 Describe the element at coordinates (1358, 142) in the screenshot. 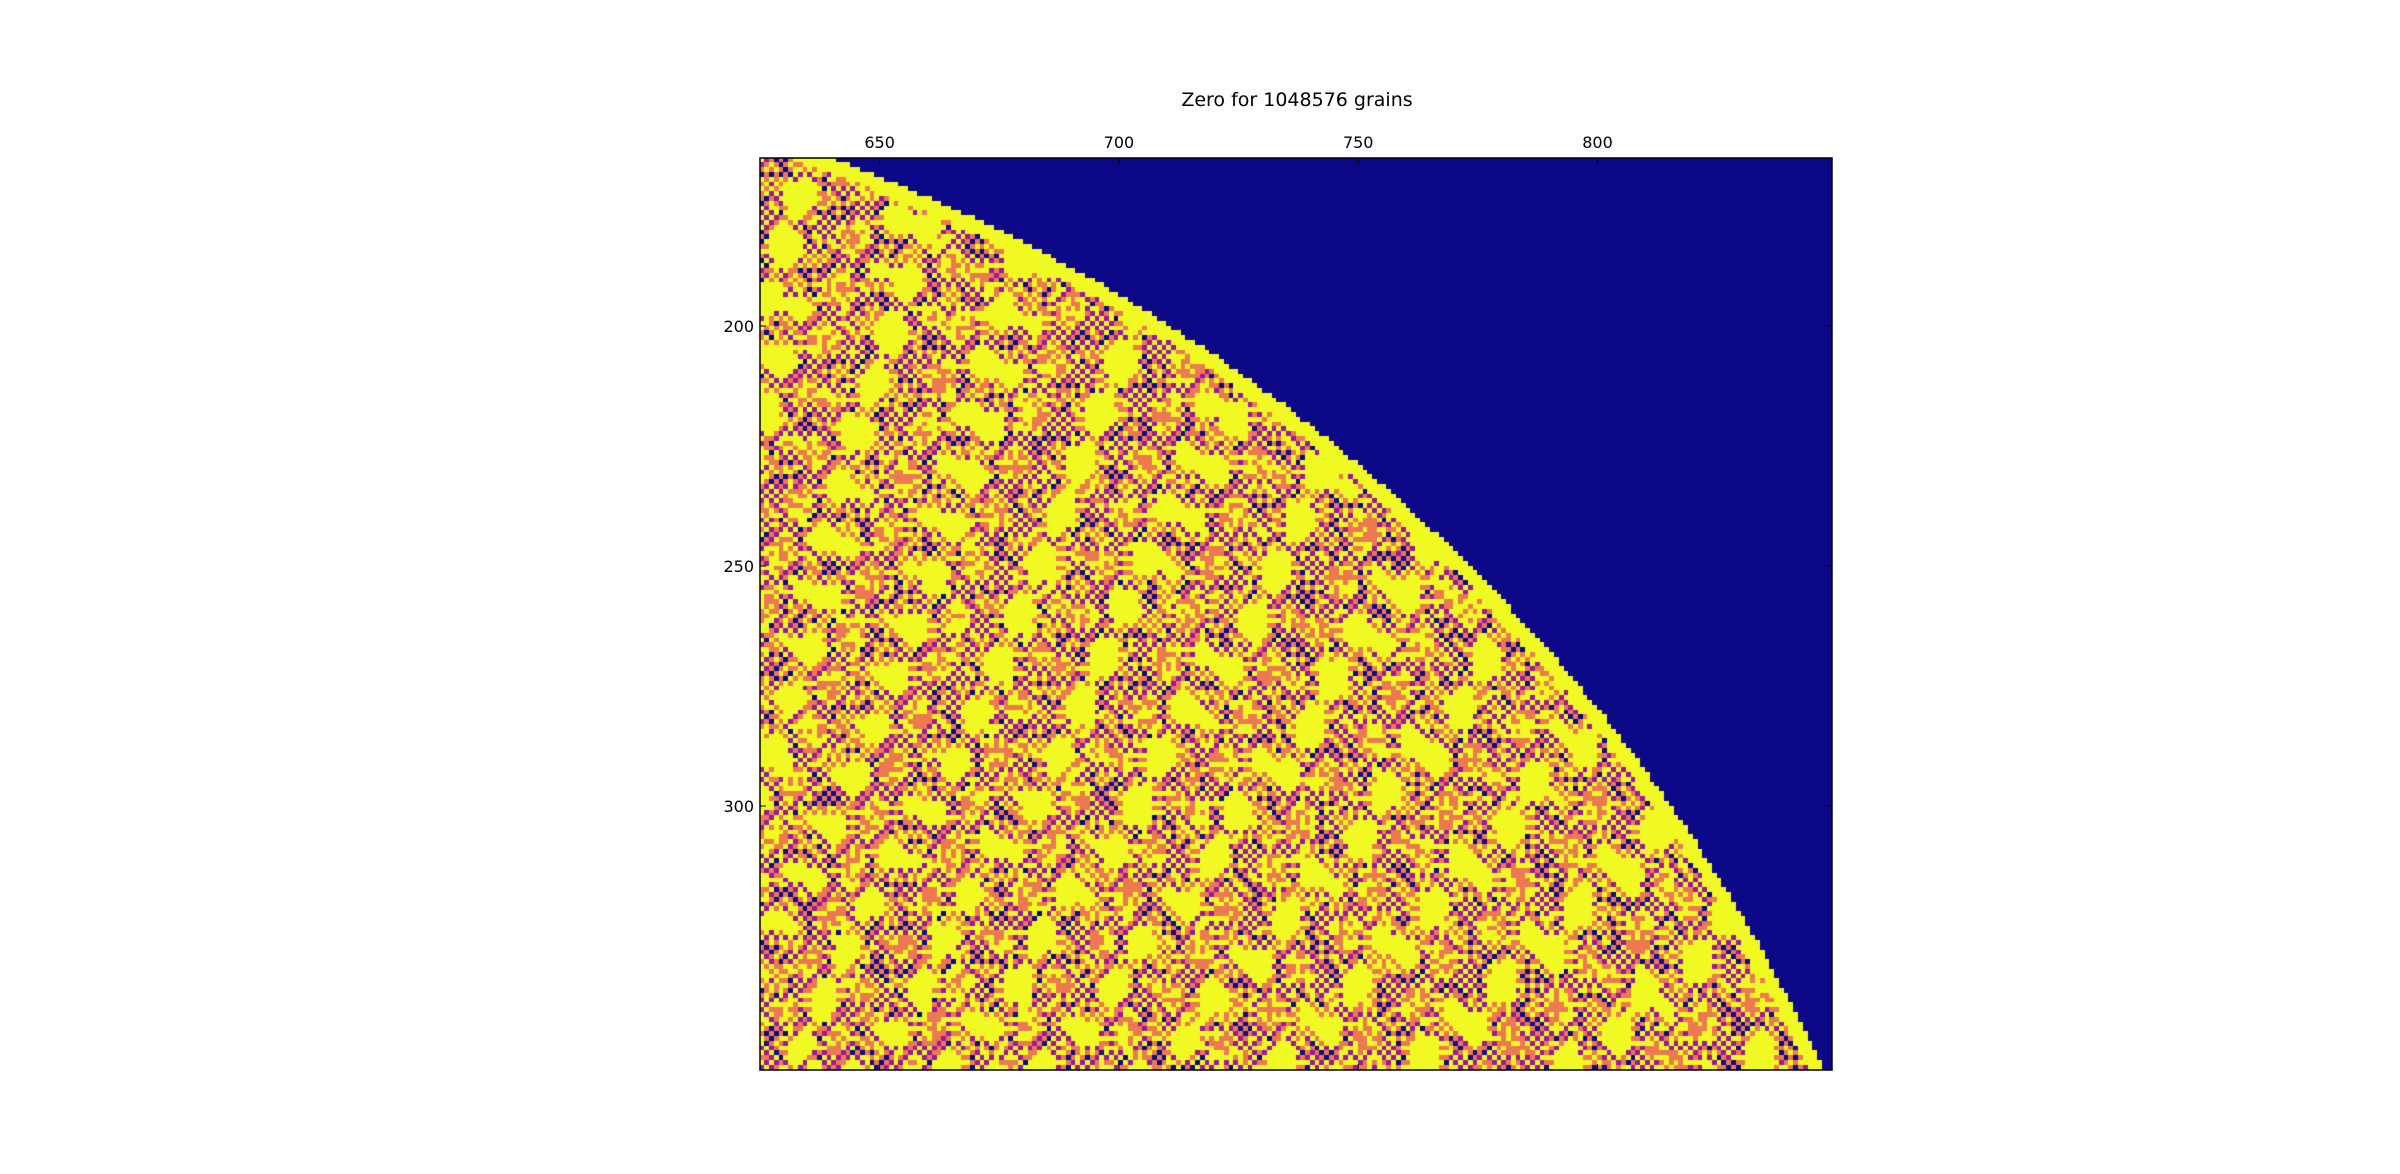

I see `x-tick-label: 750` at that location.